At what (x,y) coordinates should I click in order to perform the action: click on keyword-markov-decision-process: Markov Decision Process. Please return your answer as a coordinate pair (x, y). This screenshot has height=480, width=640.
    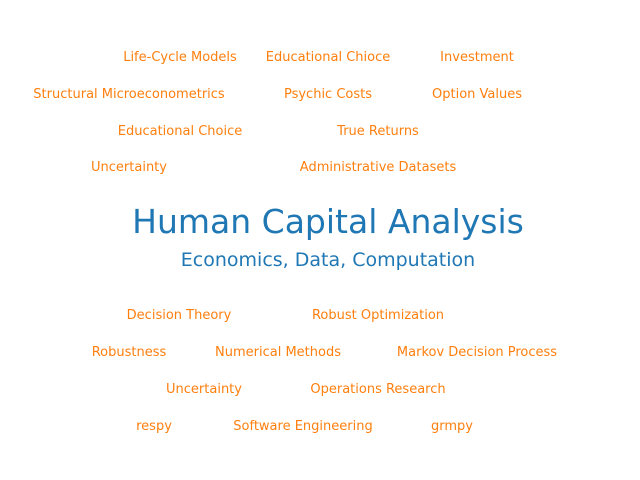
    Looking at the image, I should click on (477, 352).